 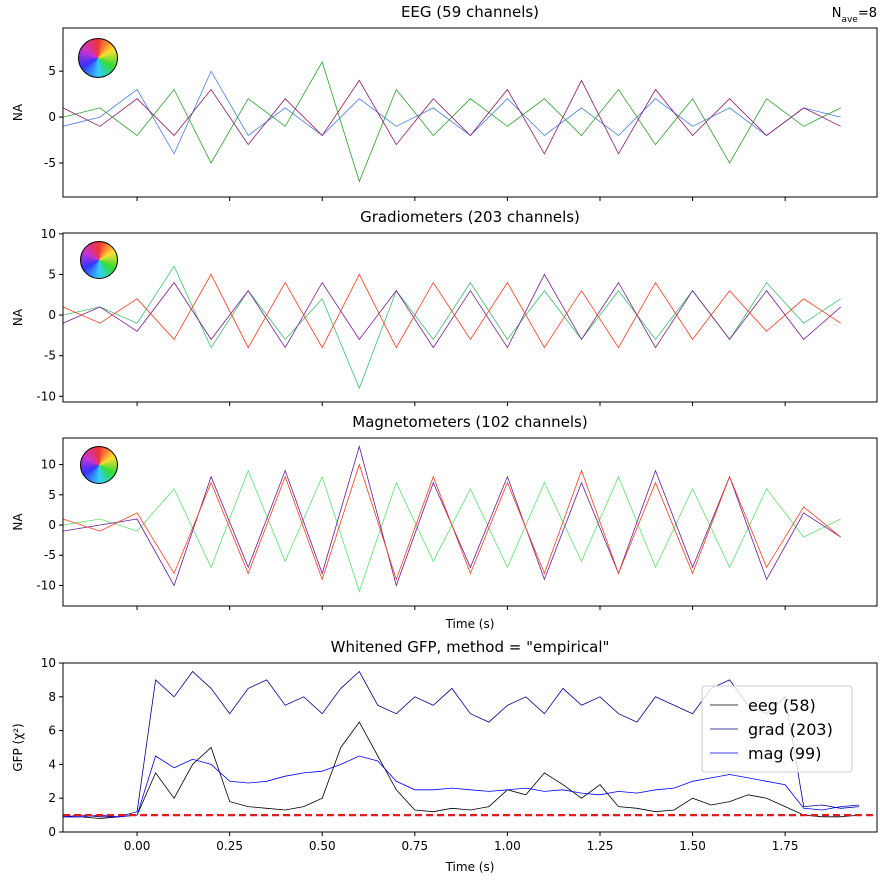 I want to click on y-tick-label: 4, so click(x=52, y=764).